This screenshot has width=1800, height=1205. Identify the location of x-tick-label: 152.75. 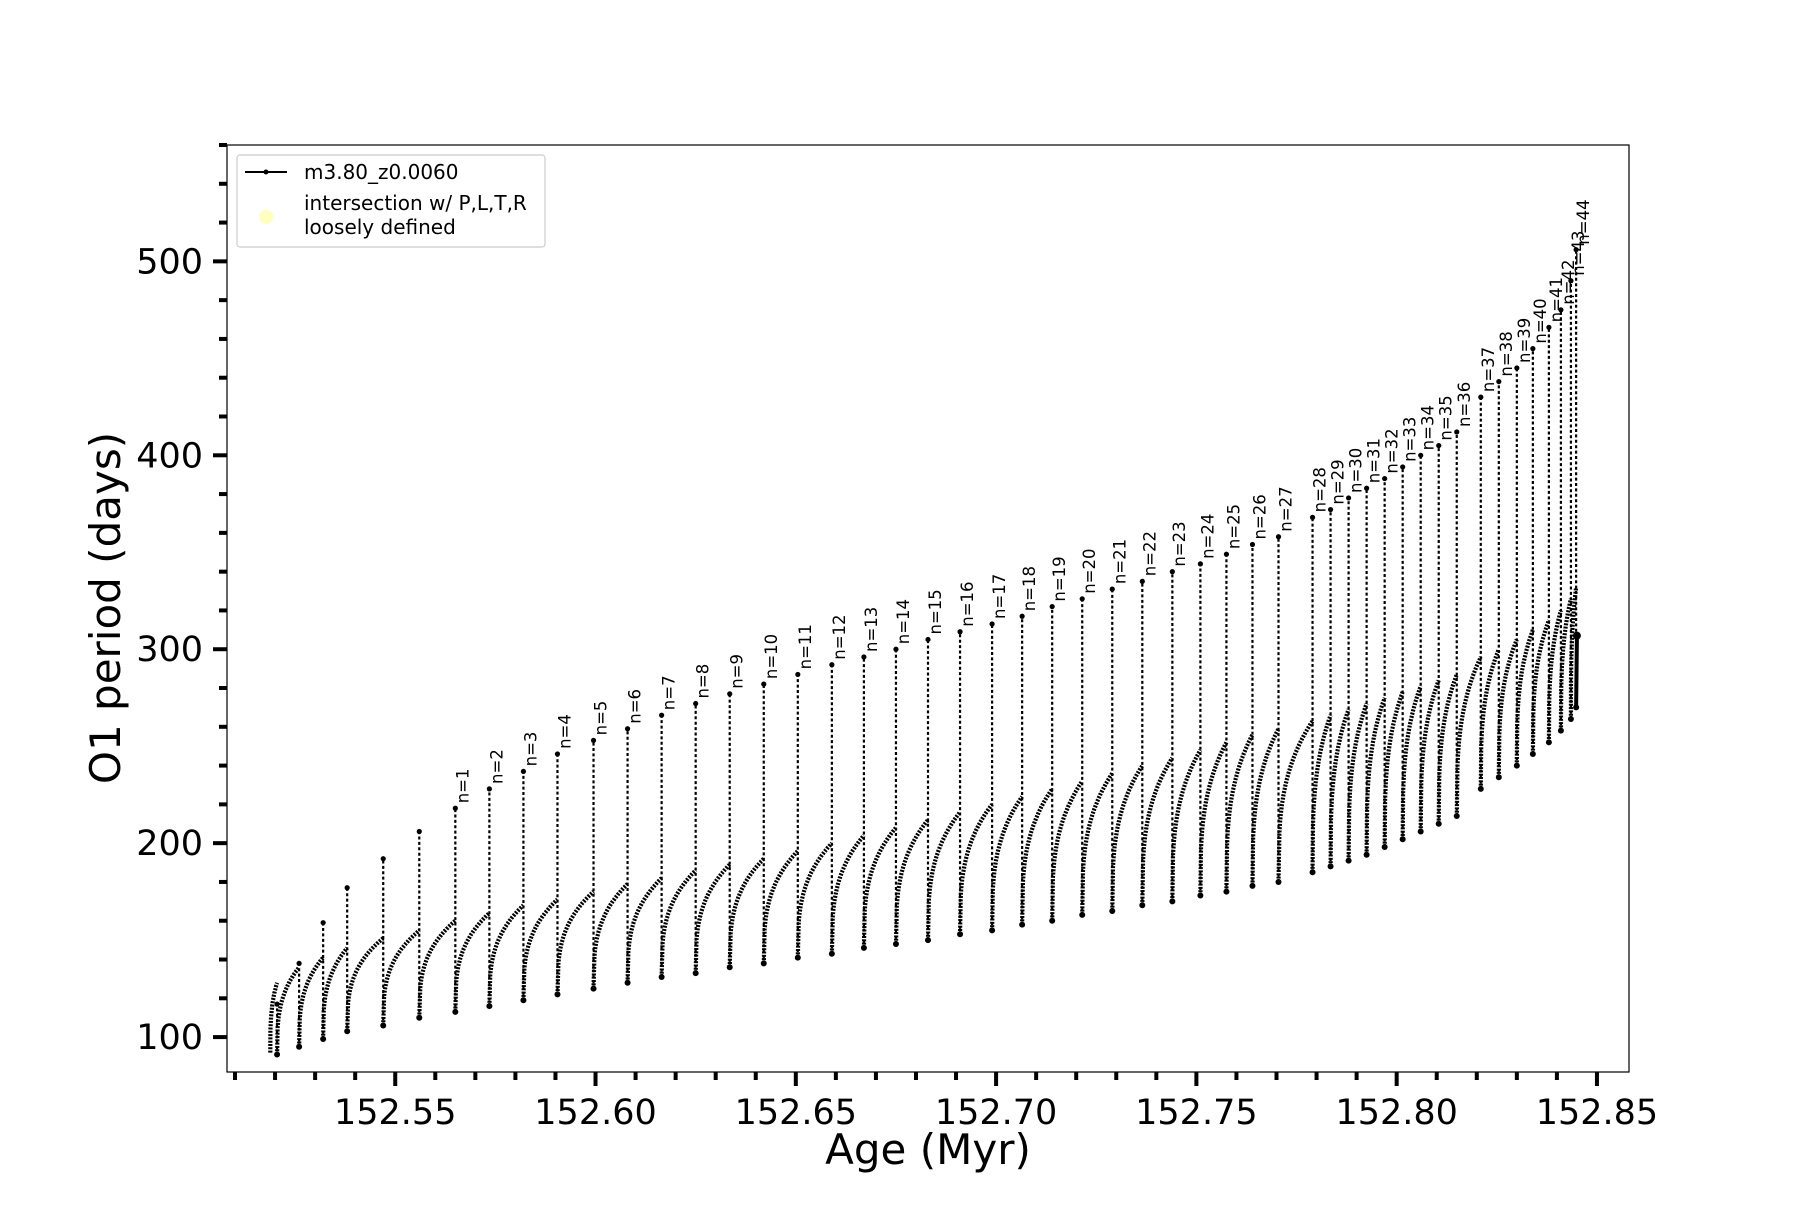
(1196, 1113).